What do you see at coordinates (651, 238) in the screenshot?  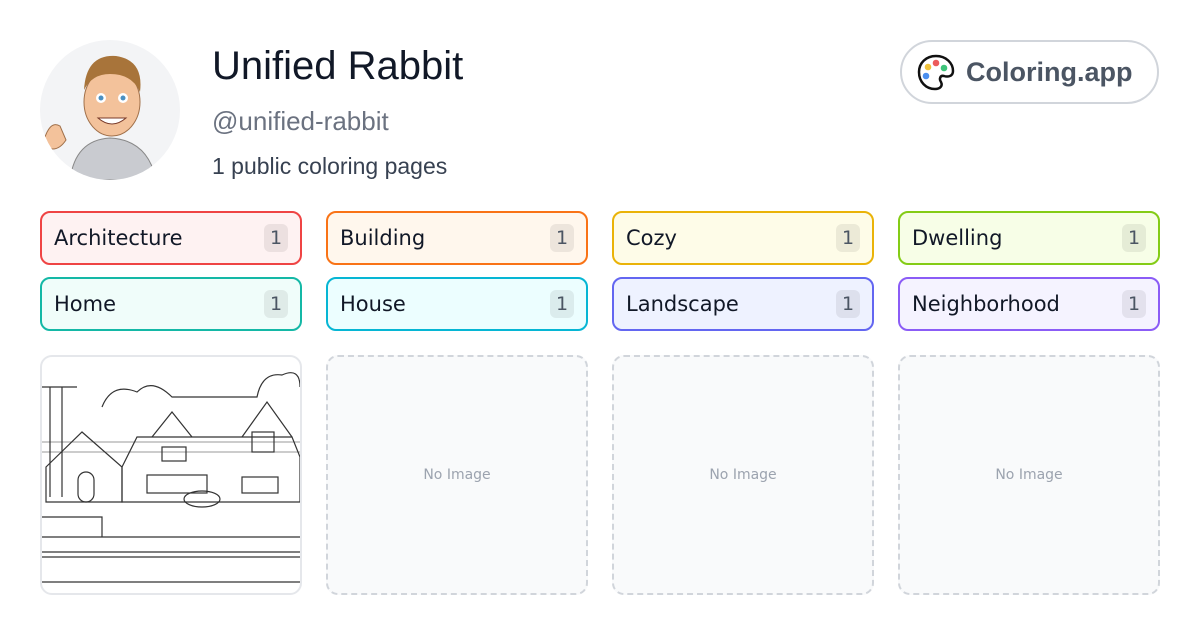 I see `tag-label: Cozy` at bounding box center [651, 238].